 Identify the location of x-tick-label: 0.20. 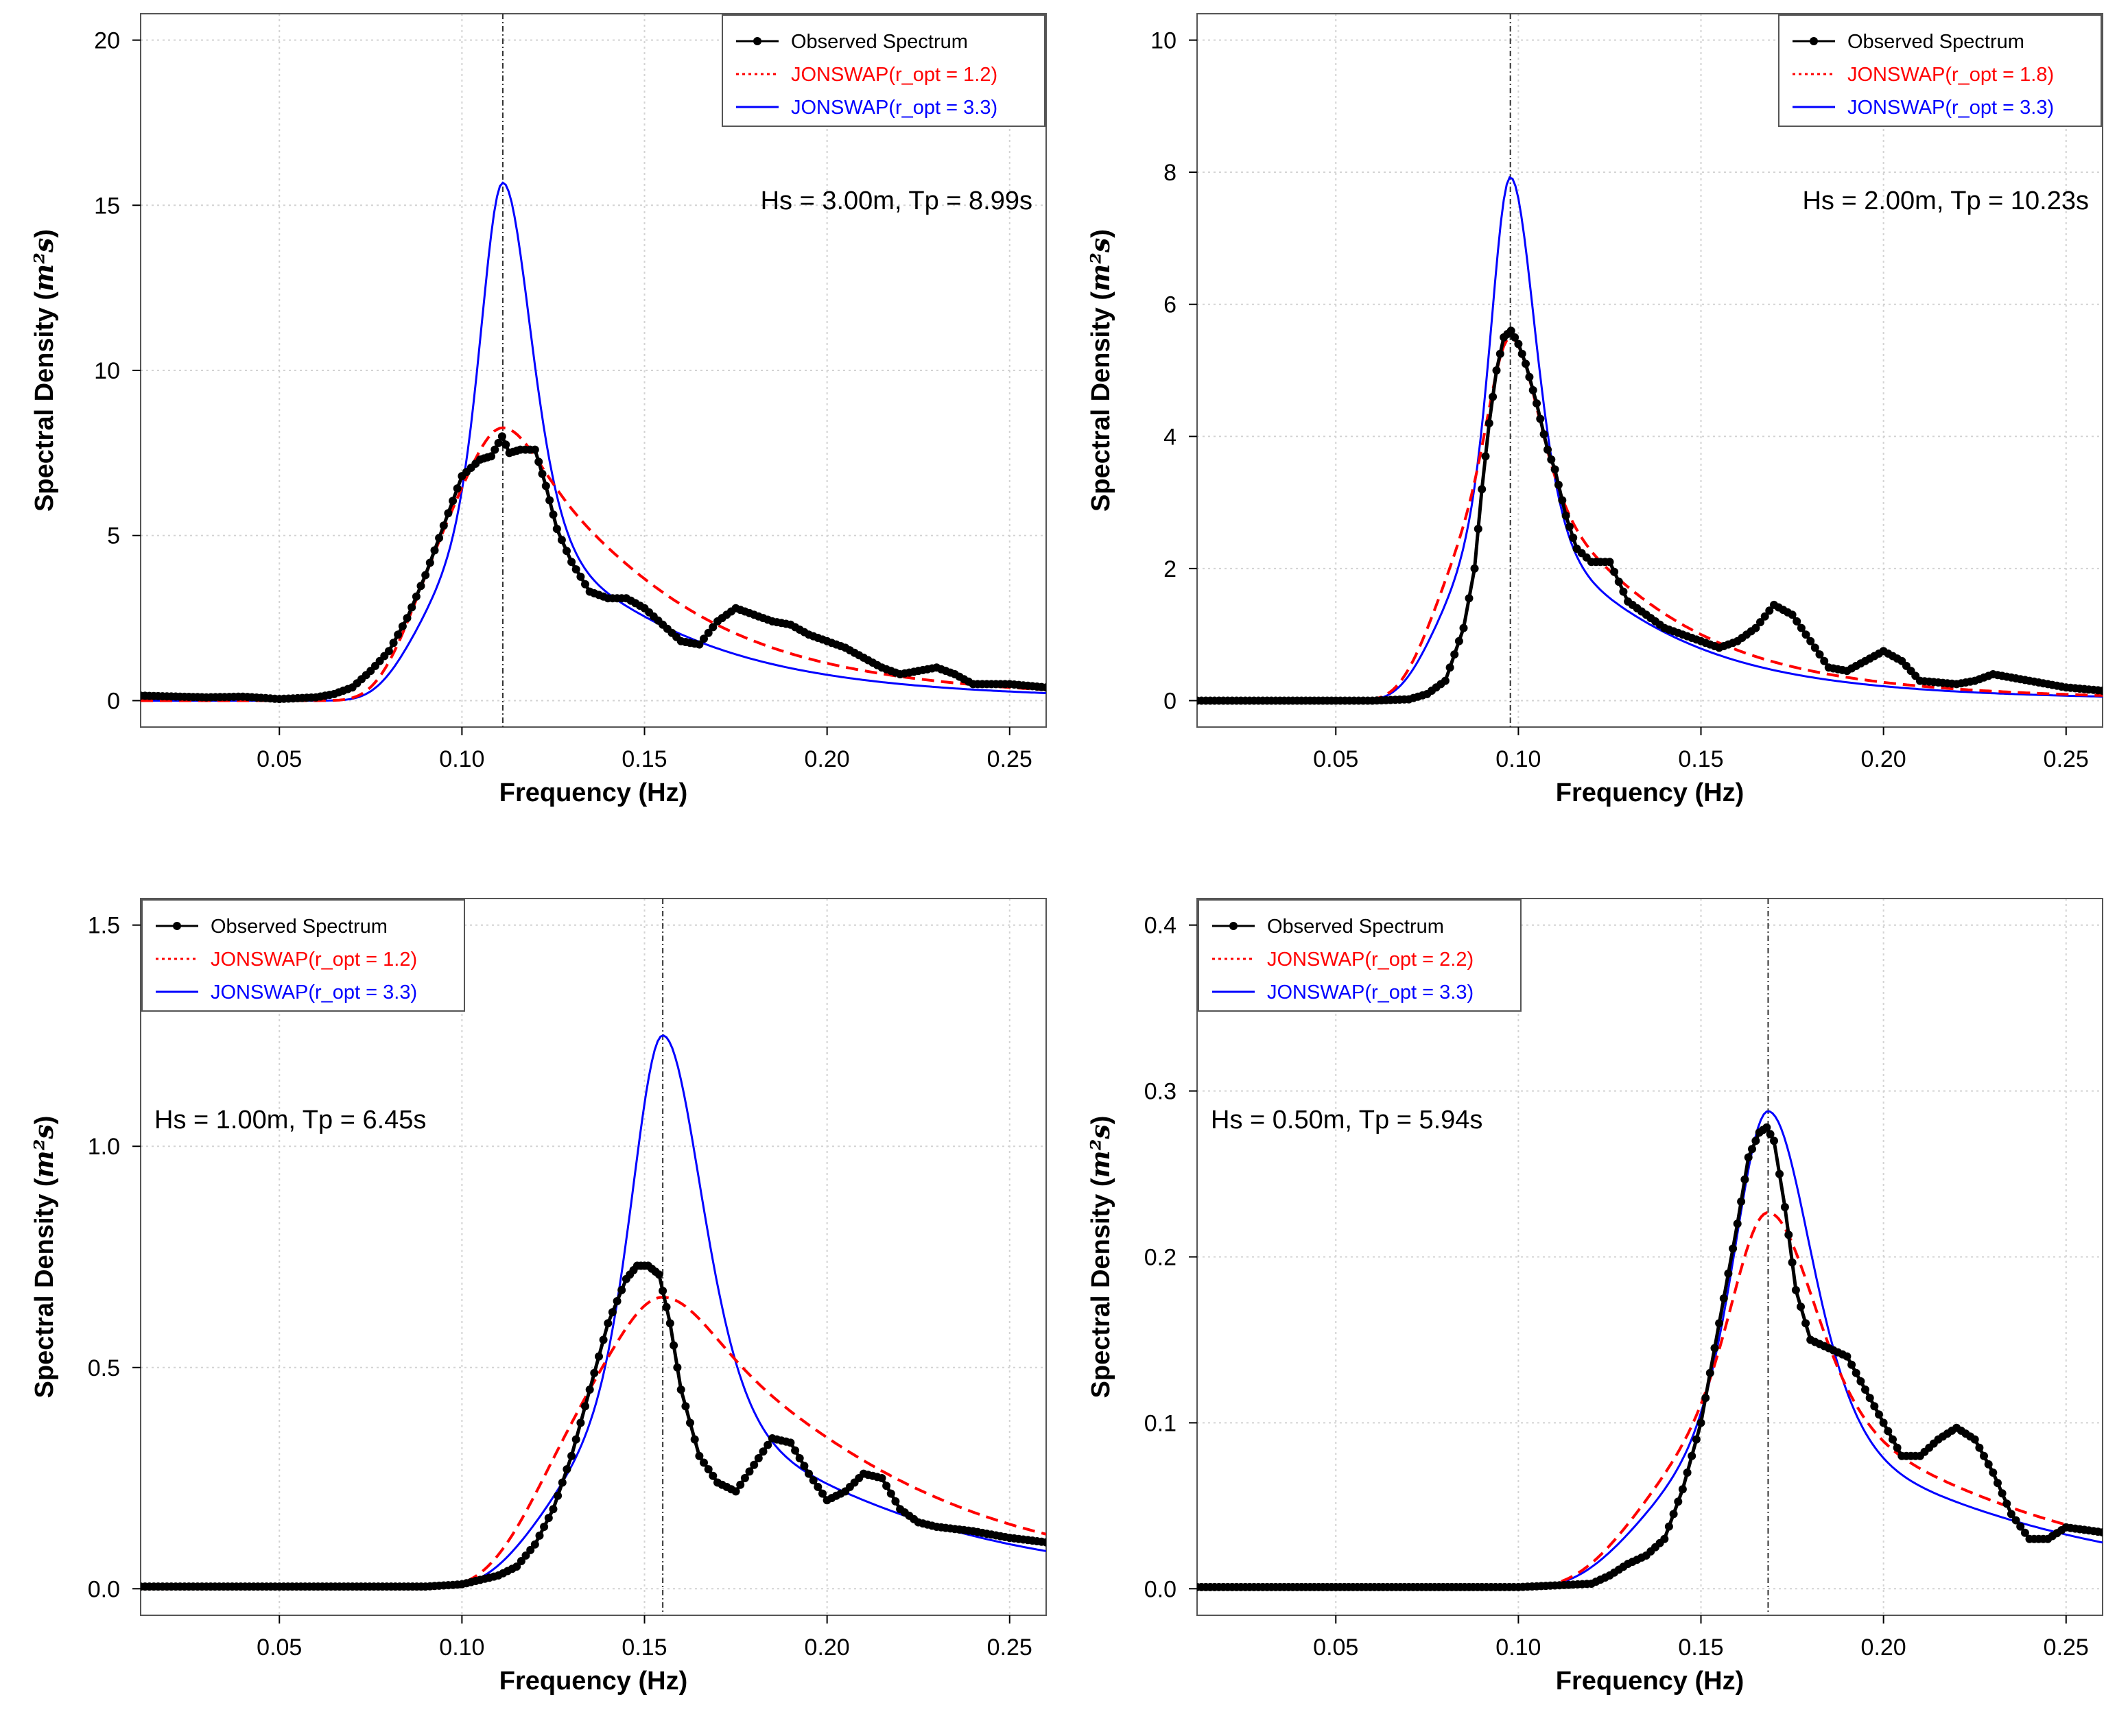
(1883, 1648).